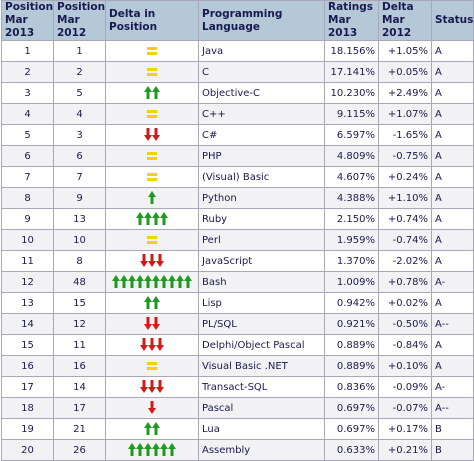  What do you see at coordinates (261, 366) in the screenshot?
I see `language-cell: Visual Basic .NET` at bounding box center [261, 366].